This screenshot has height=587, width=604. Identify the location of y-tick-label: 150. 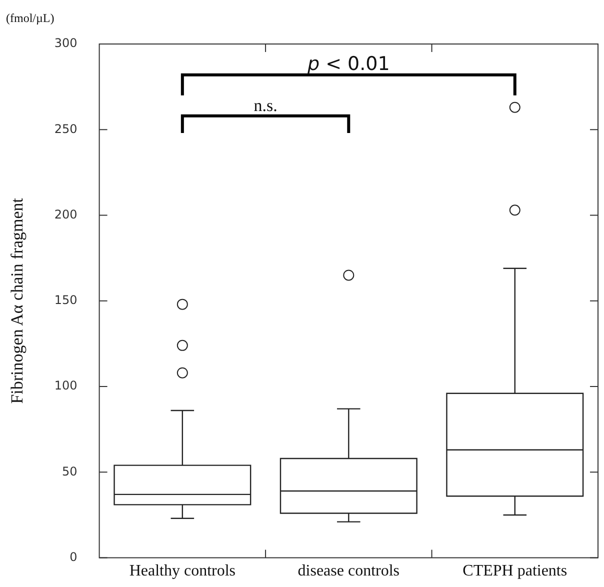
(66, 300).